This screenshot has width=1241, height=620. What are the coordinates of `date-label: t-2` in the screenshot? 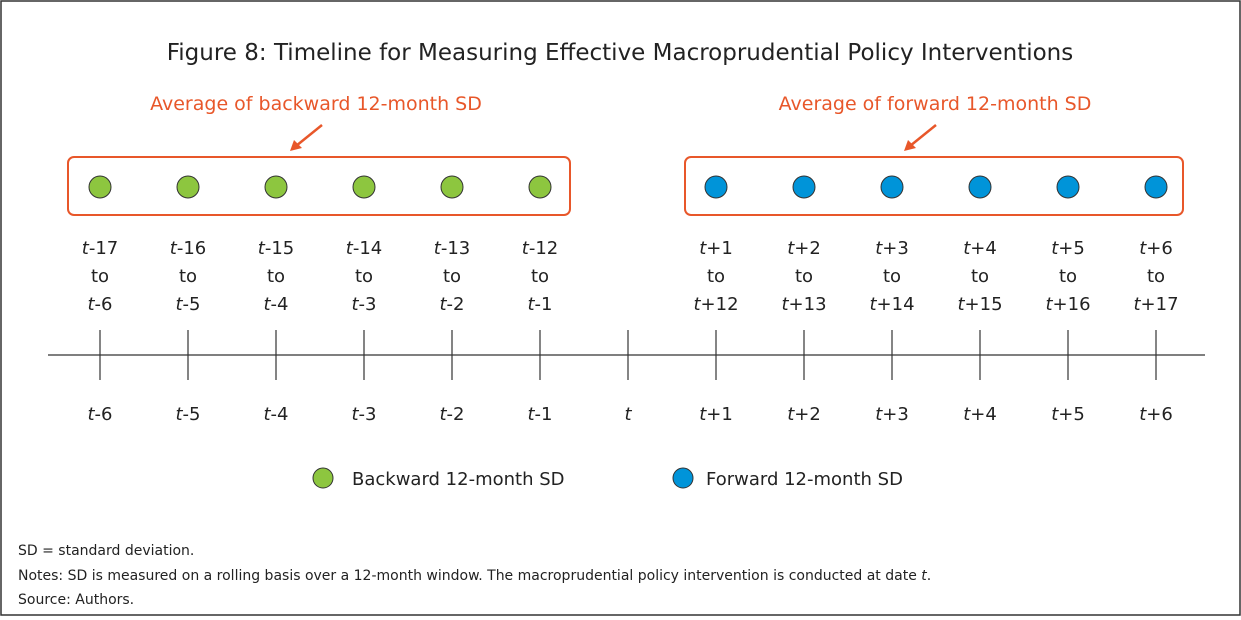 It's located at (451, 414).